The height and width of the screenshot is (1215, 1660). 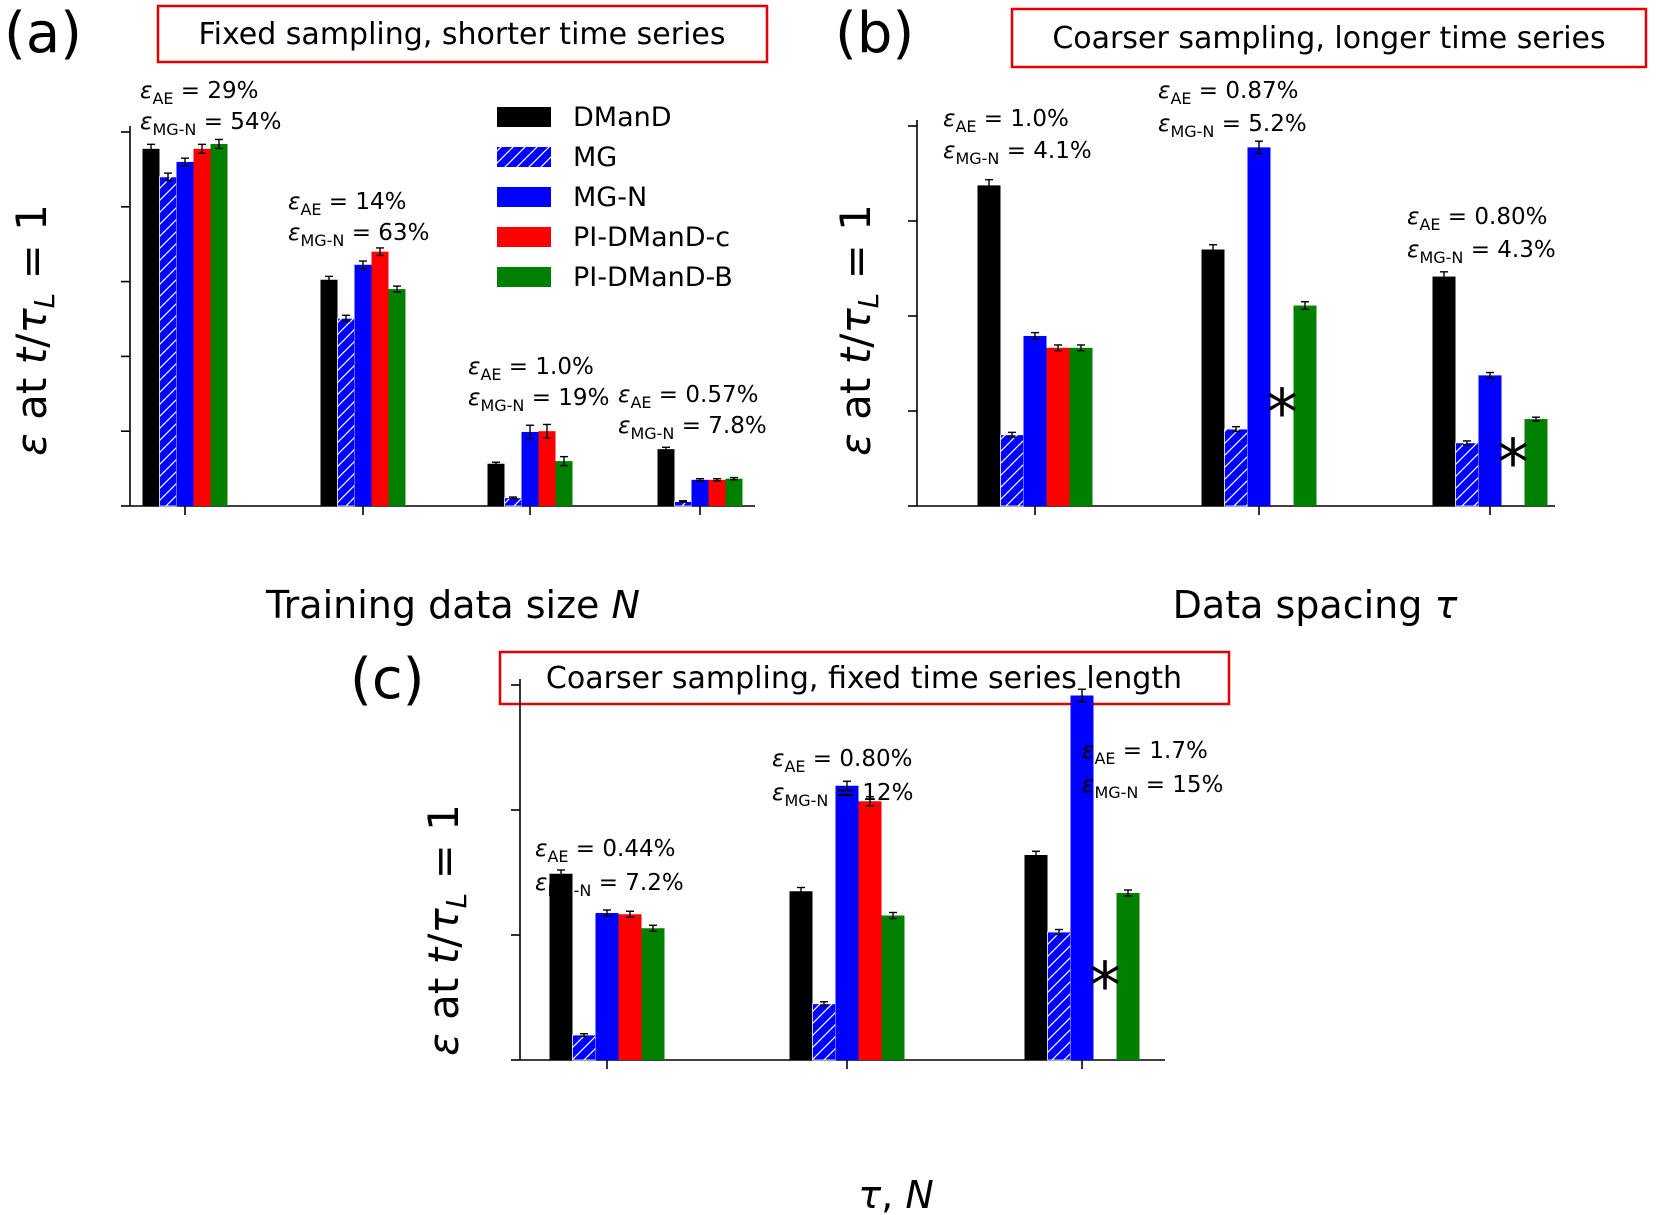 I want to click on annotation-mgn-0-2: εMG-N = 19%, so click(x=538, y=400).